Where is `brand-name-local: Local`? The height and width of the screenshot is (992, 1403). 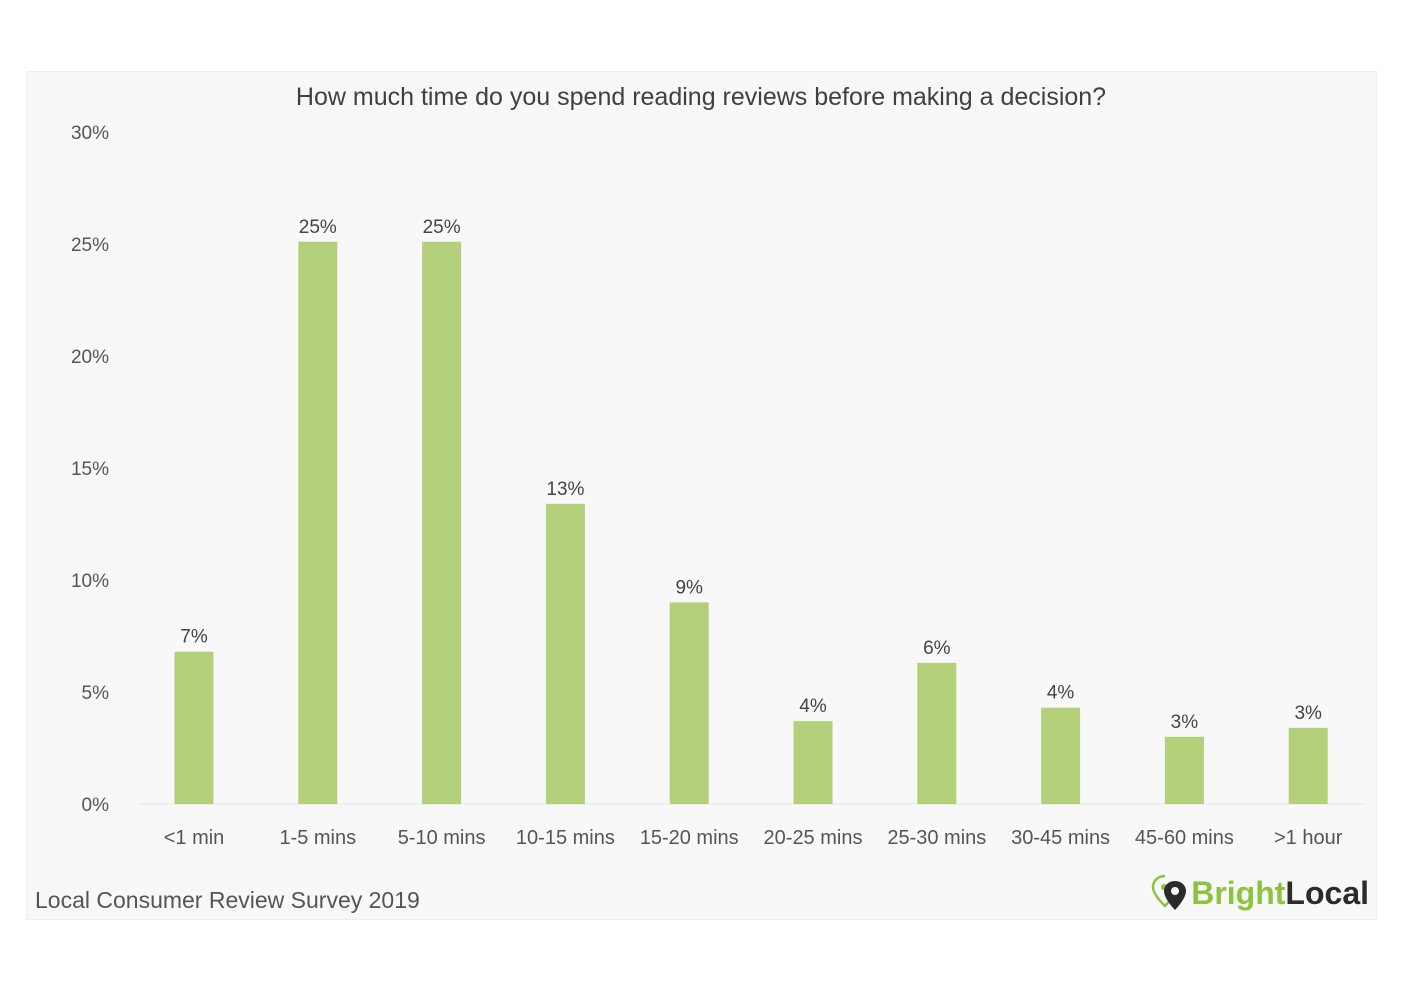 brand-name-local: Local is located at coordinates (1327, 892).